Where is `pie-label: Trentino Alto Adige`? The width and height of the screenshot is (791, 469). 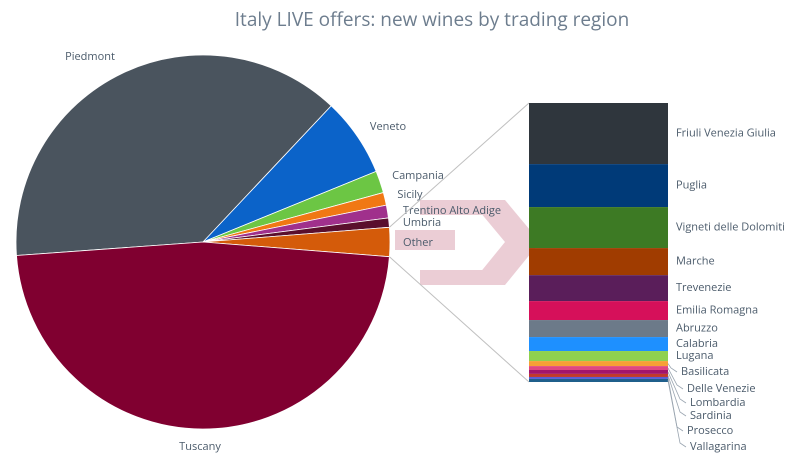 pie-label: Trentino Alto Adige is located at coordinates (452, 210).